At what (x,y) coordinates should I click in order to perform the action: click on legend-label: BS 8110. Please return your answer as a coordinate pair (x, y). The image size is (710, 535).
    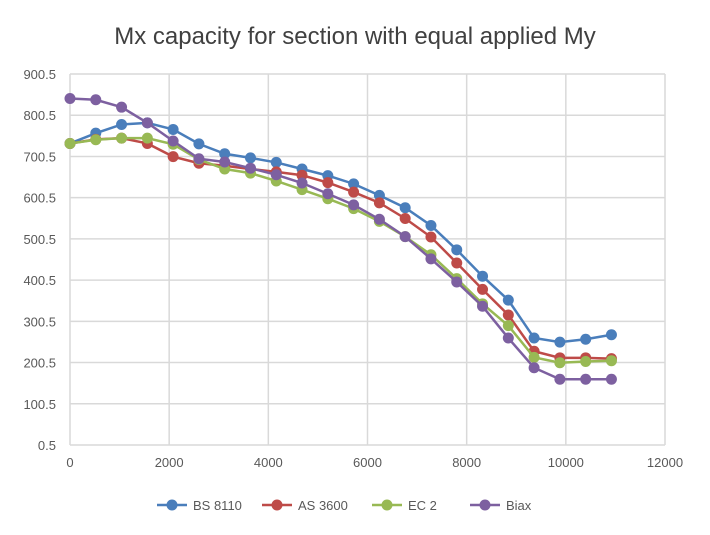
    Looking at the image, I should click on (217, 505).